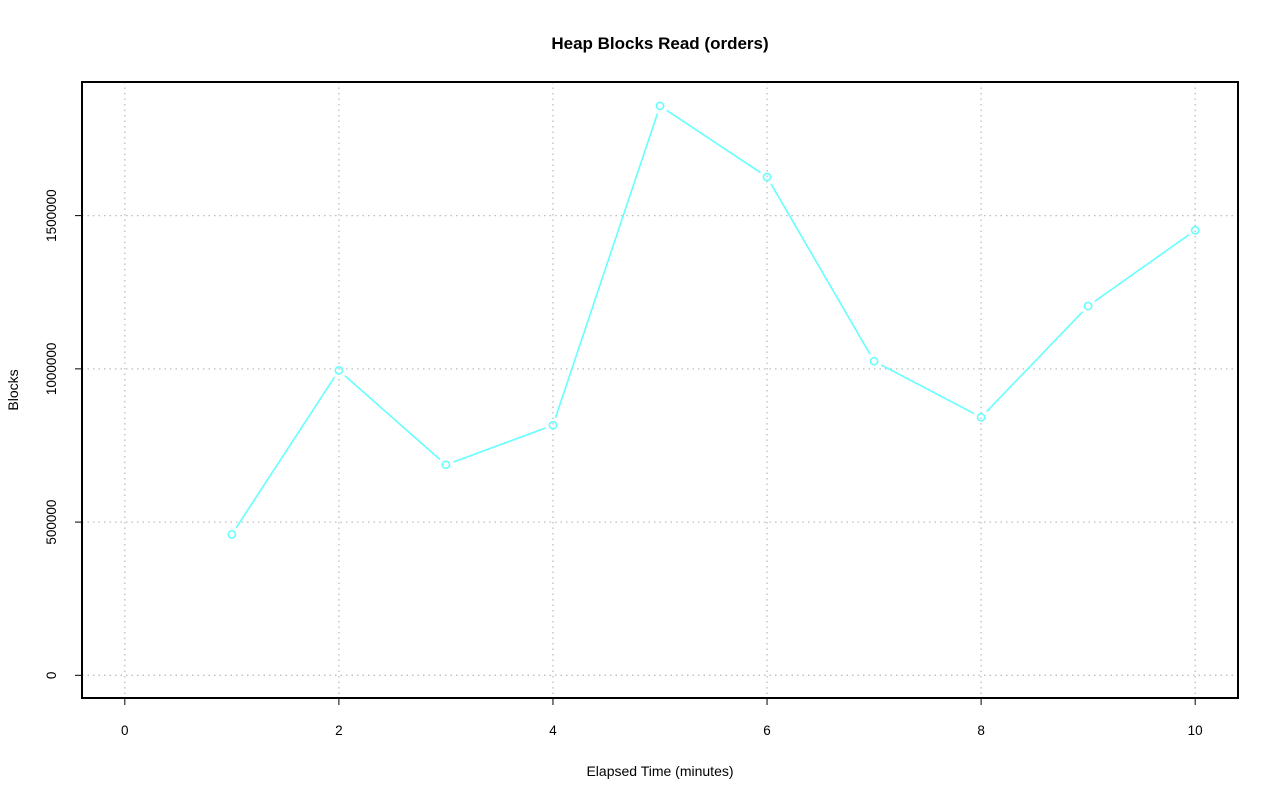 The height and width of the screenshot is (801, 1280). Describe the element at coordinates (51, 215) in the screenshot. I see `y-tick-label: 1500000` at that location.